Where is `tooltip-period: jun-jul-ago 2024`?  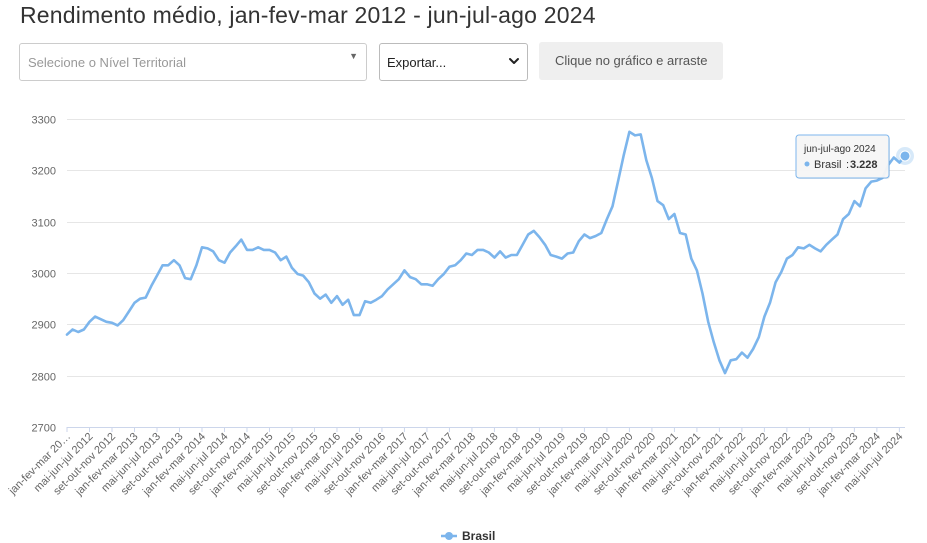
tooltip-period: jun-jul-ago 2024 is located at coordinates (839, 149).